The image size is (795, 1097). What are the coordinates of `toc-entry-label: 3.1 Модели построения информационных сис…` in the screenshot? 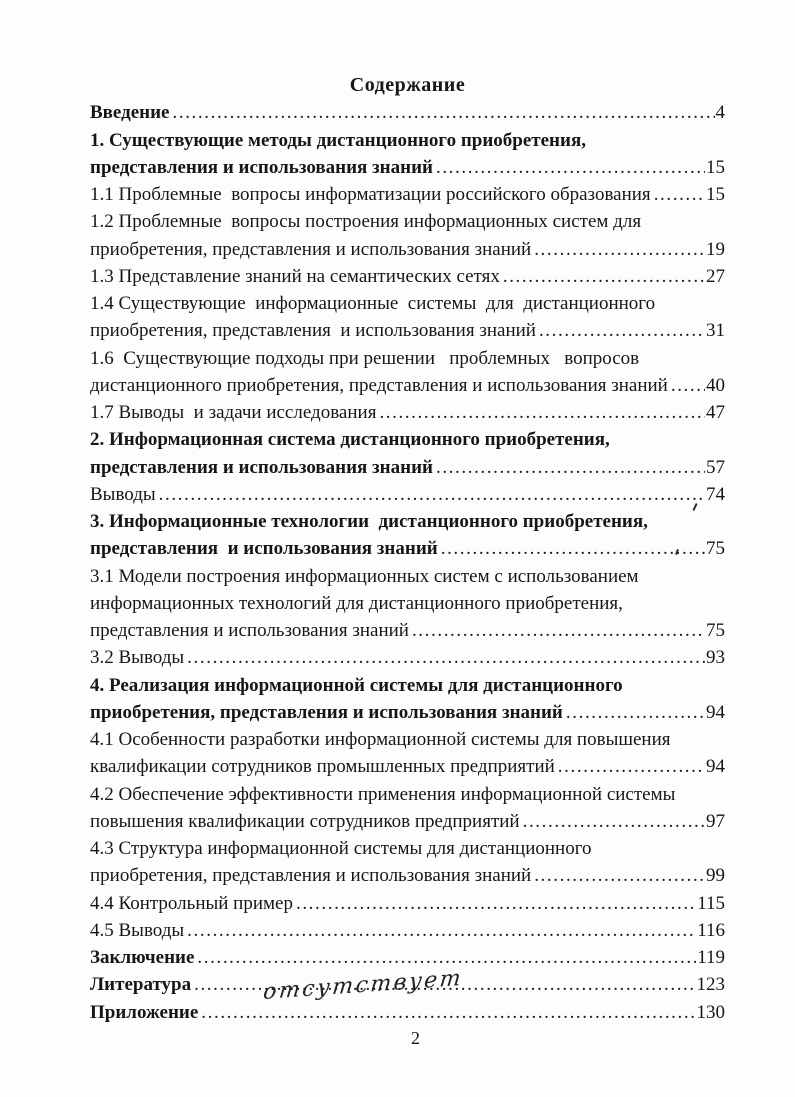 It's located at (364, 576).